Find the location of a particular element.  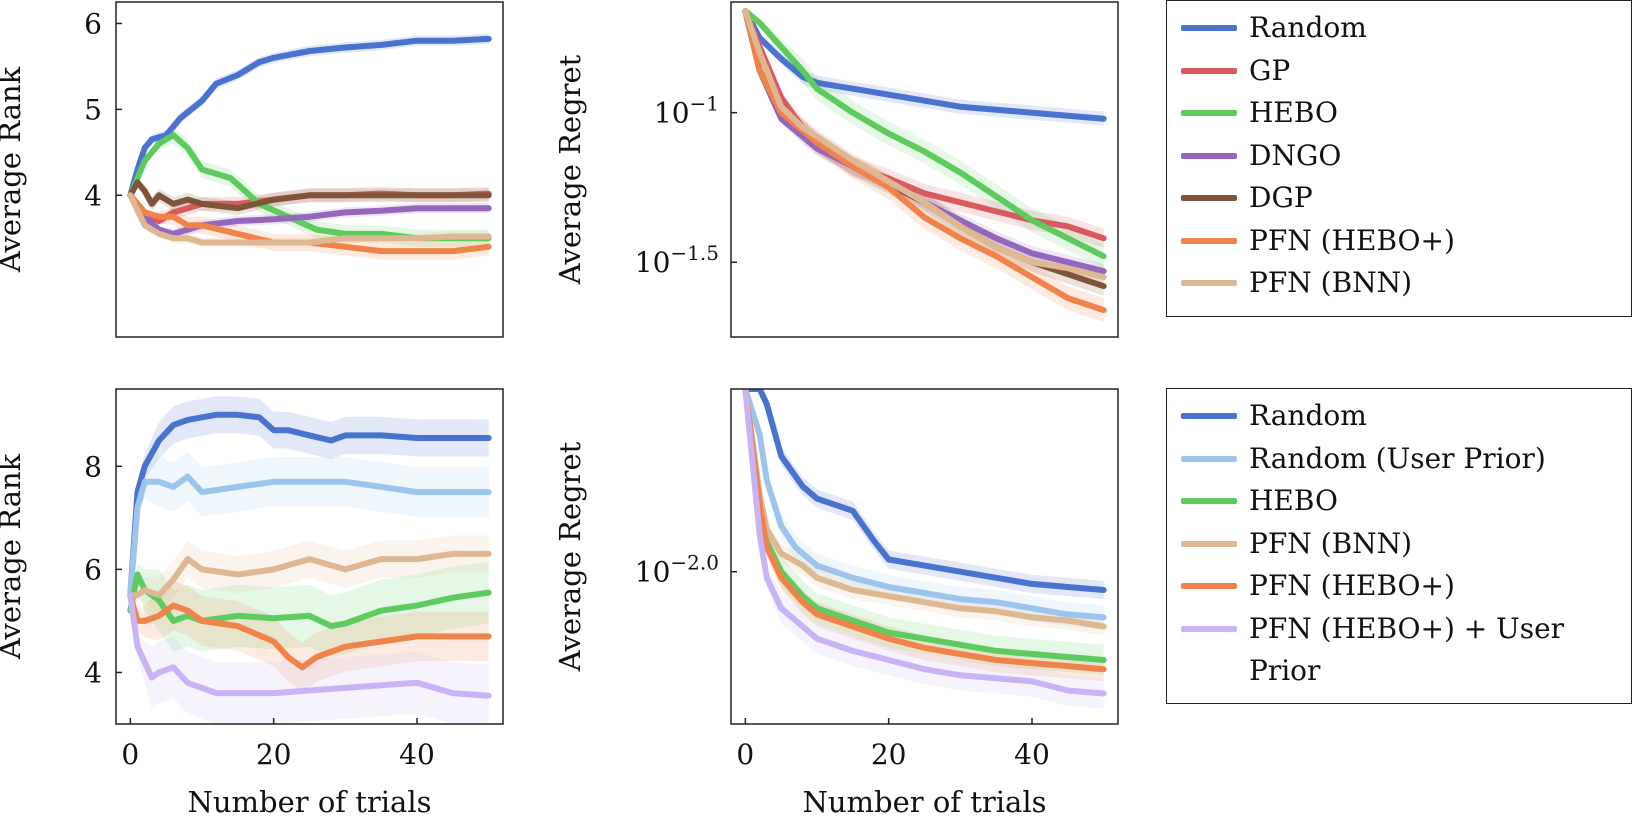

panel-top-regret: 10−1.5 10−1 Average Regret is located at coordinates (836, 169).